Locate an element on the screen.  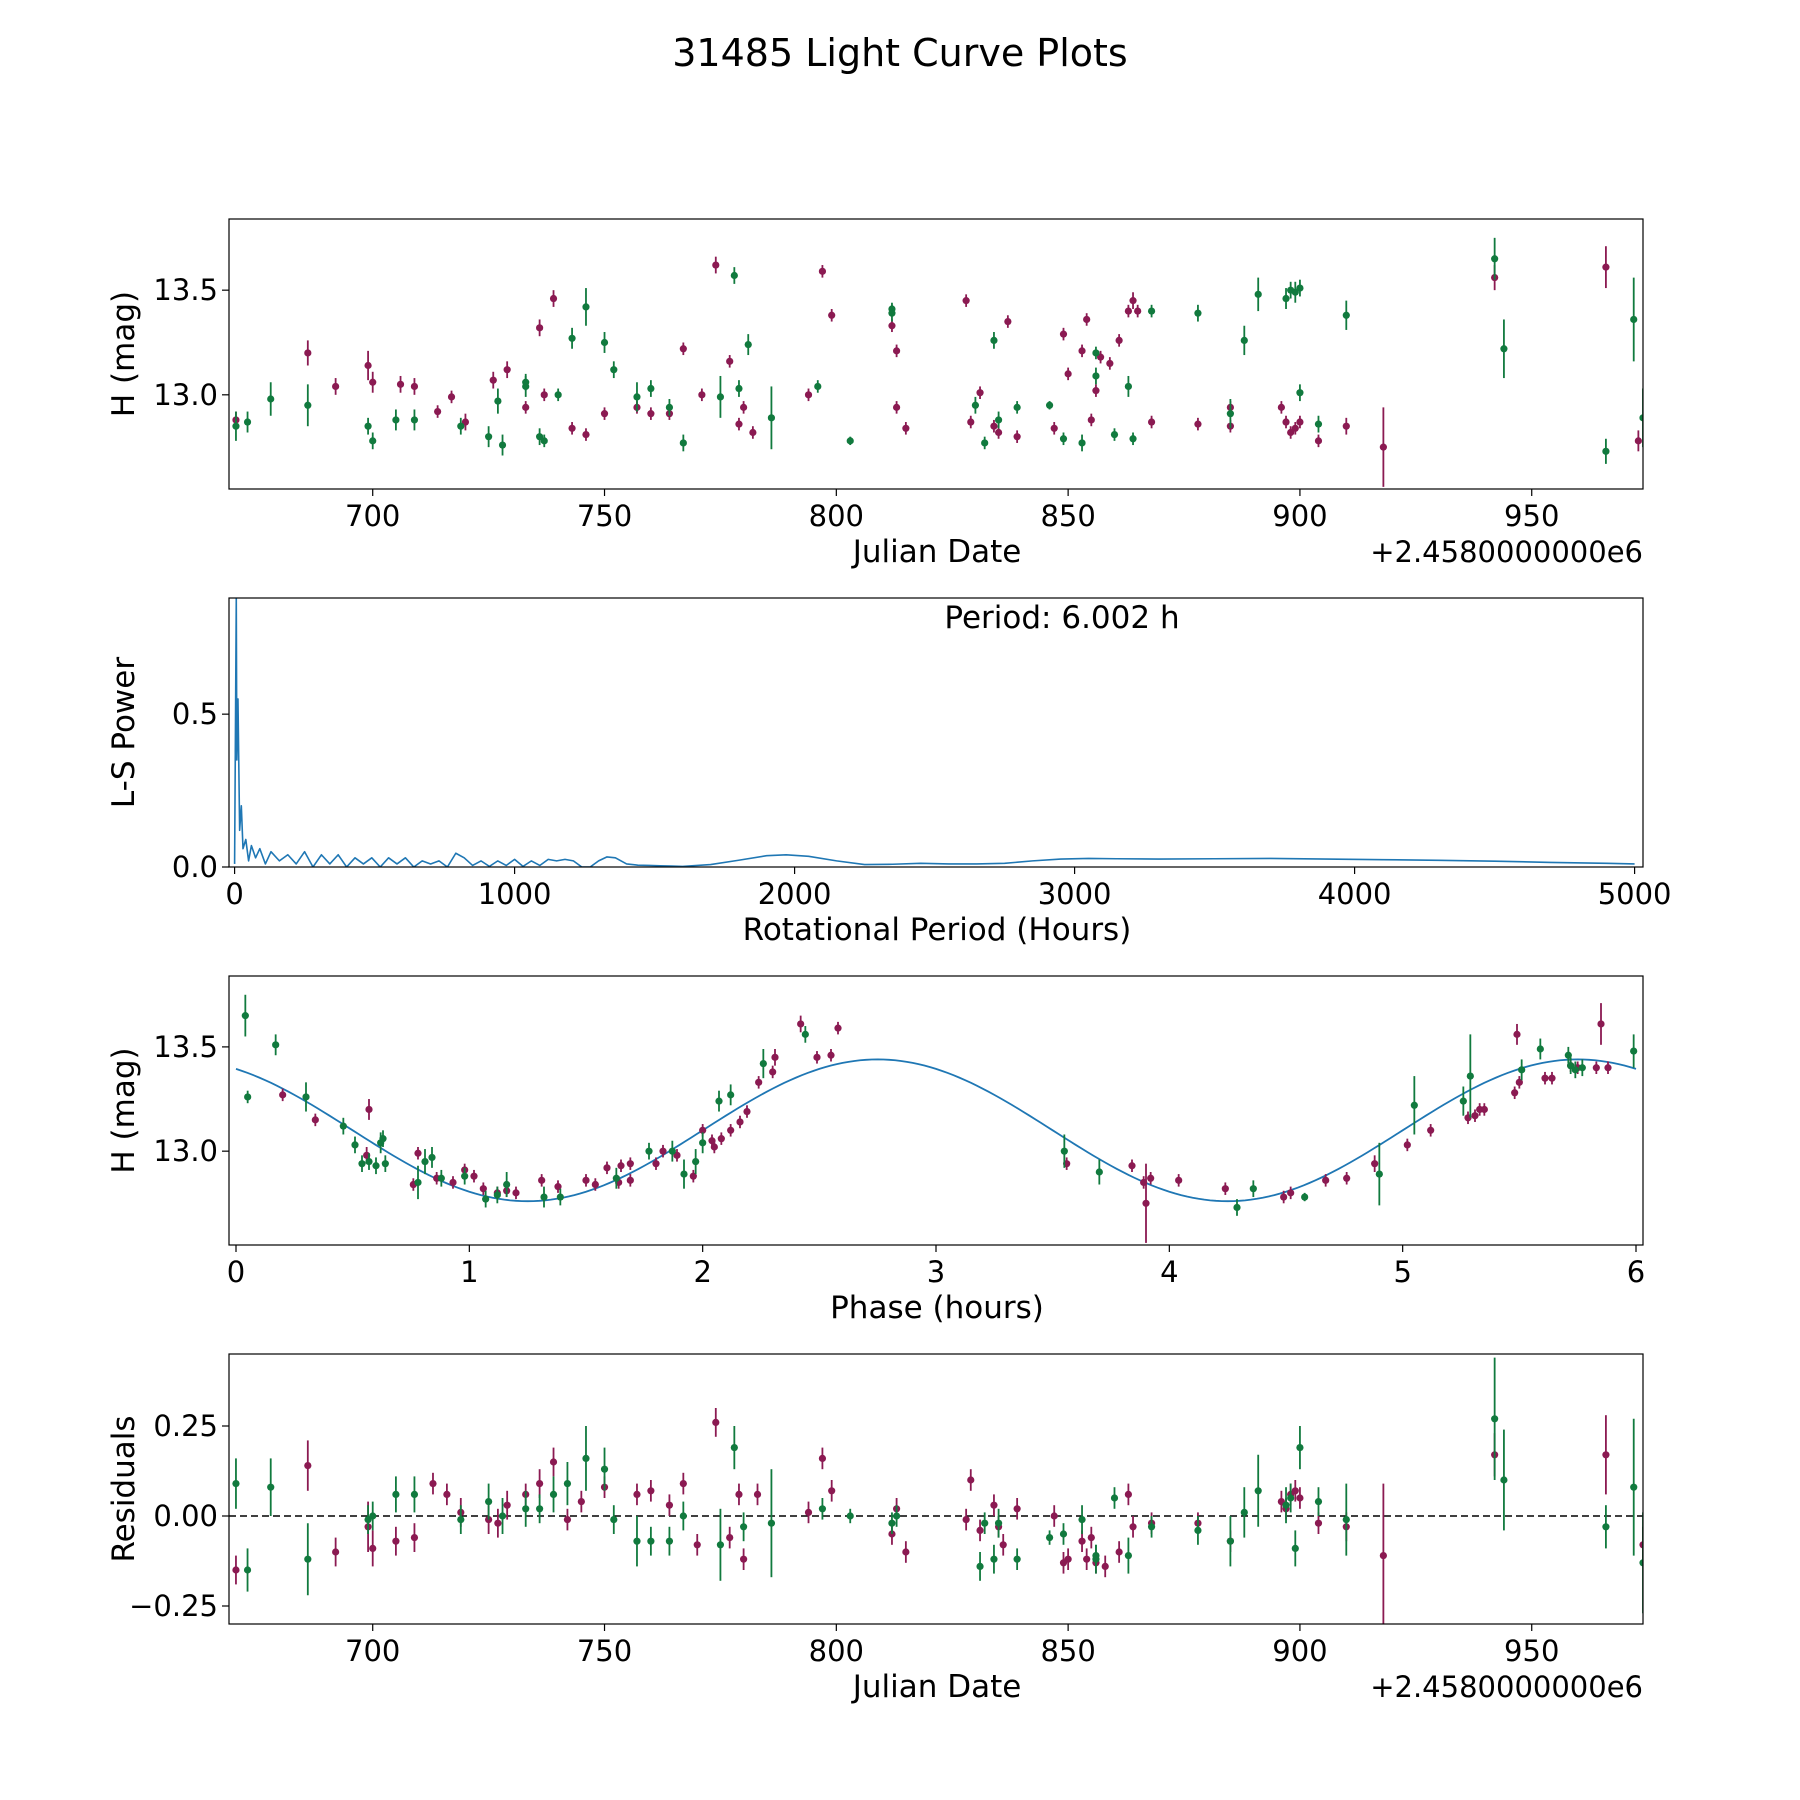
plot-area is located at coordinates (934, 732).